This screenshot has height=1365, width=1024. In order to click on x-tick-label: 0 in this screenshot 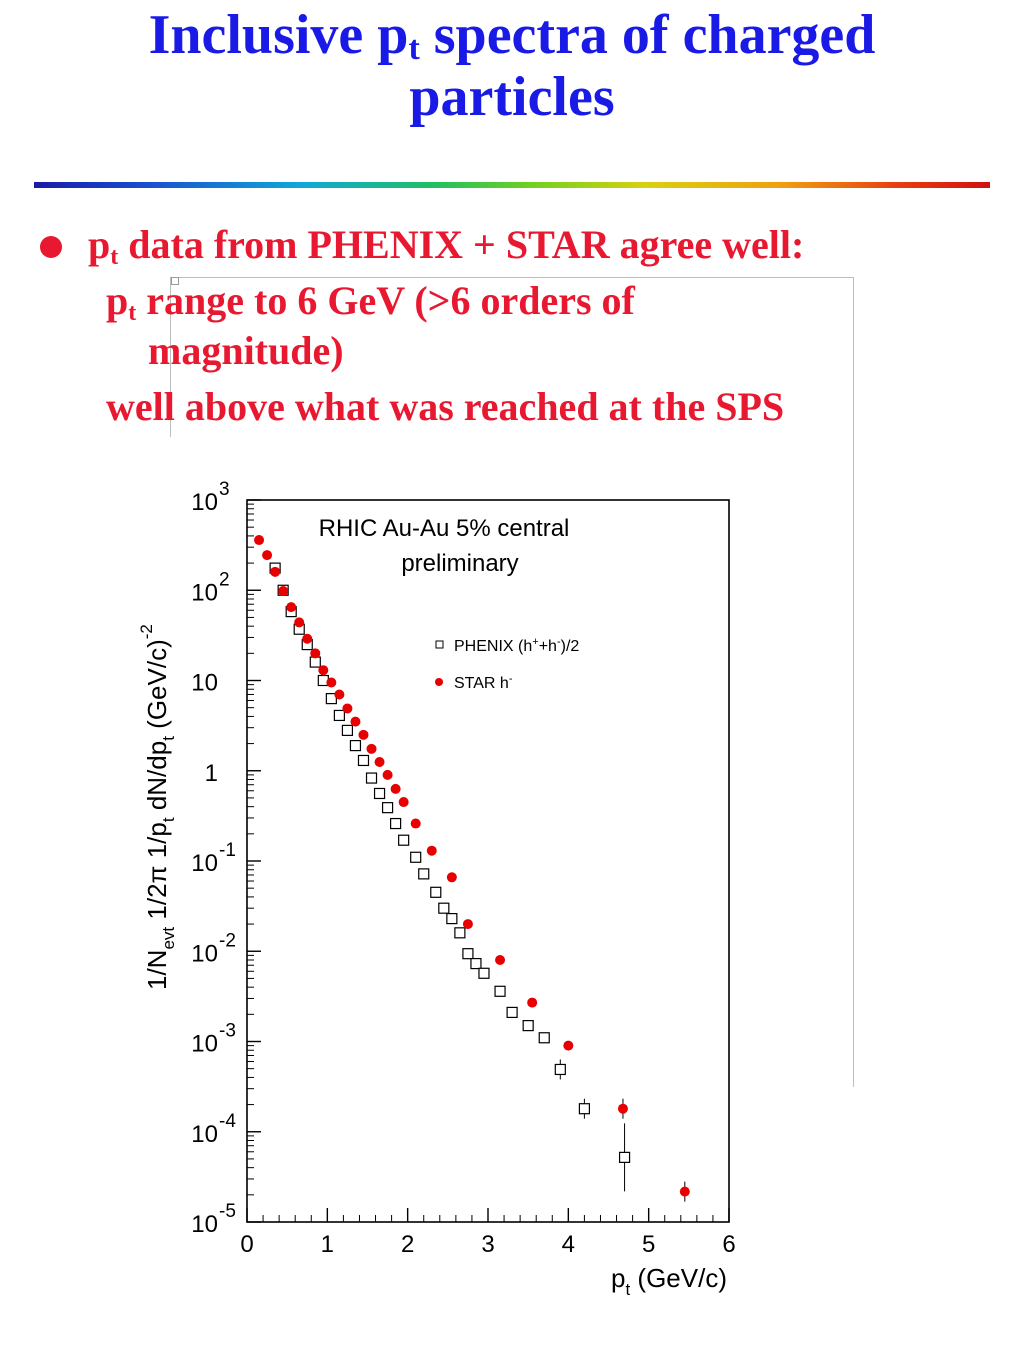, I will do `click(246, 1244)`.